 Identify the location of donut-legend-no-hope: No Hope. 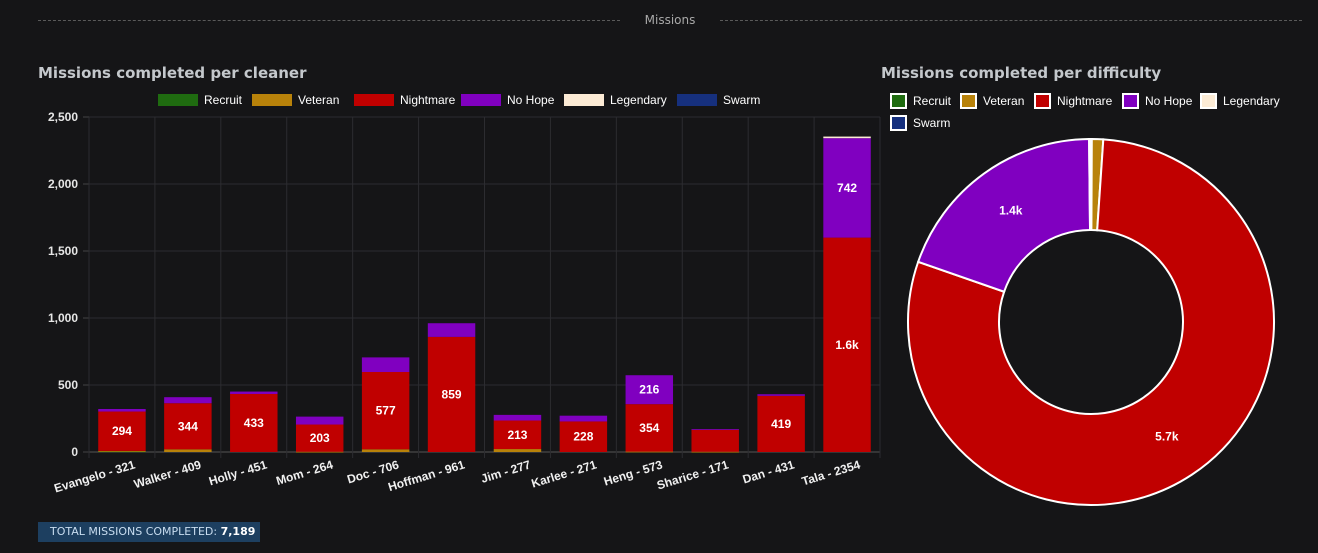
(1157, 101).